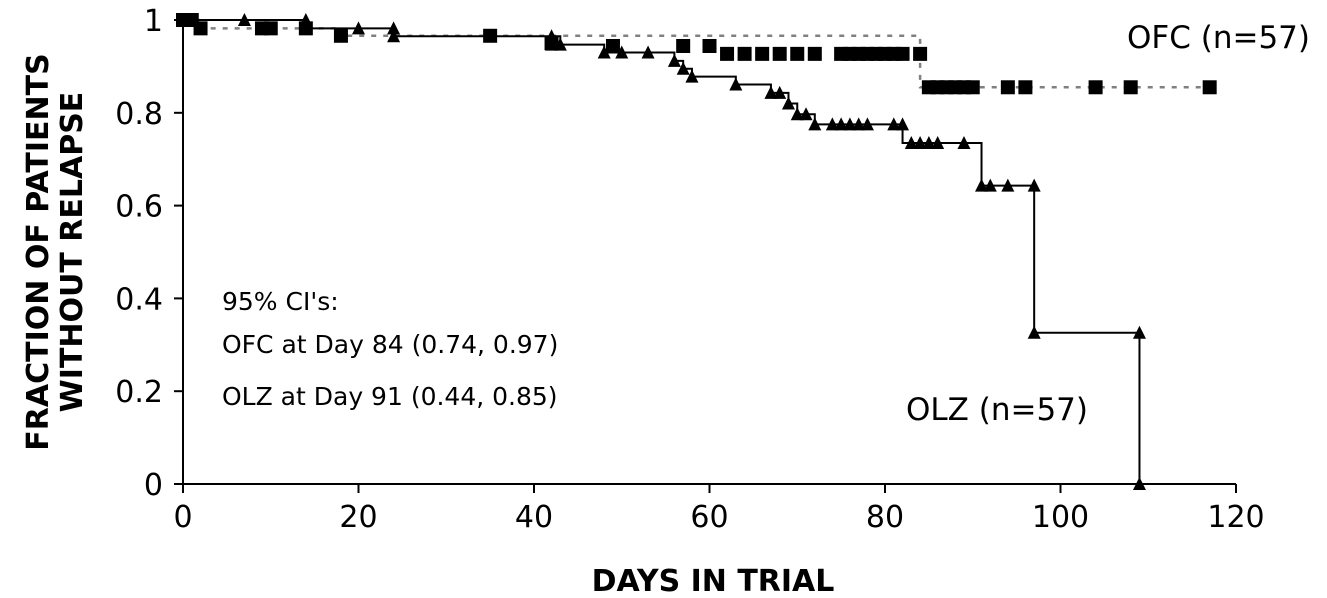 Image resolution: width=1327 pixels, height=598 pixels. I want to click on series-line-ofc, so click(696, 53).